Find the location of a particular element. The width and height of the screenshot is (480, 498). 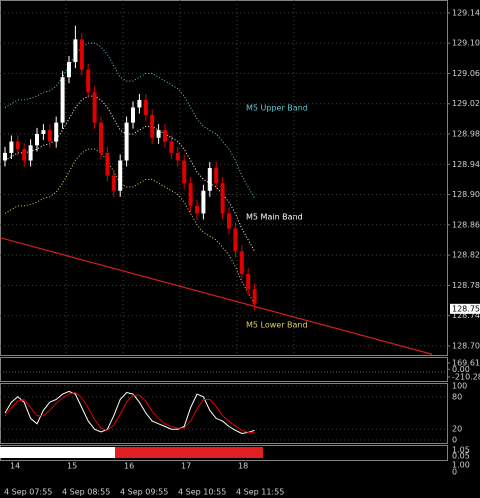

oscillator-line is located at coordinates (129, 412).